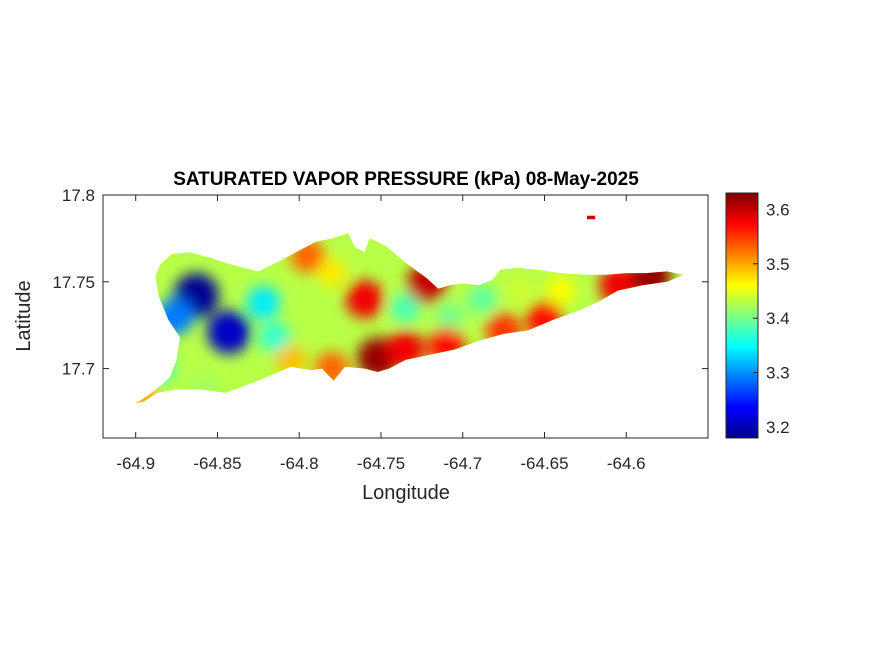 The width and height of the screenshot is (875, 656). I want to click on colorbar: 3.2 3.3 3.4 3.5 3.6, so click(757, 315).